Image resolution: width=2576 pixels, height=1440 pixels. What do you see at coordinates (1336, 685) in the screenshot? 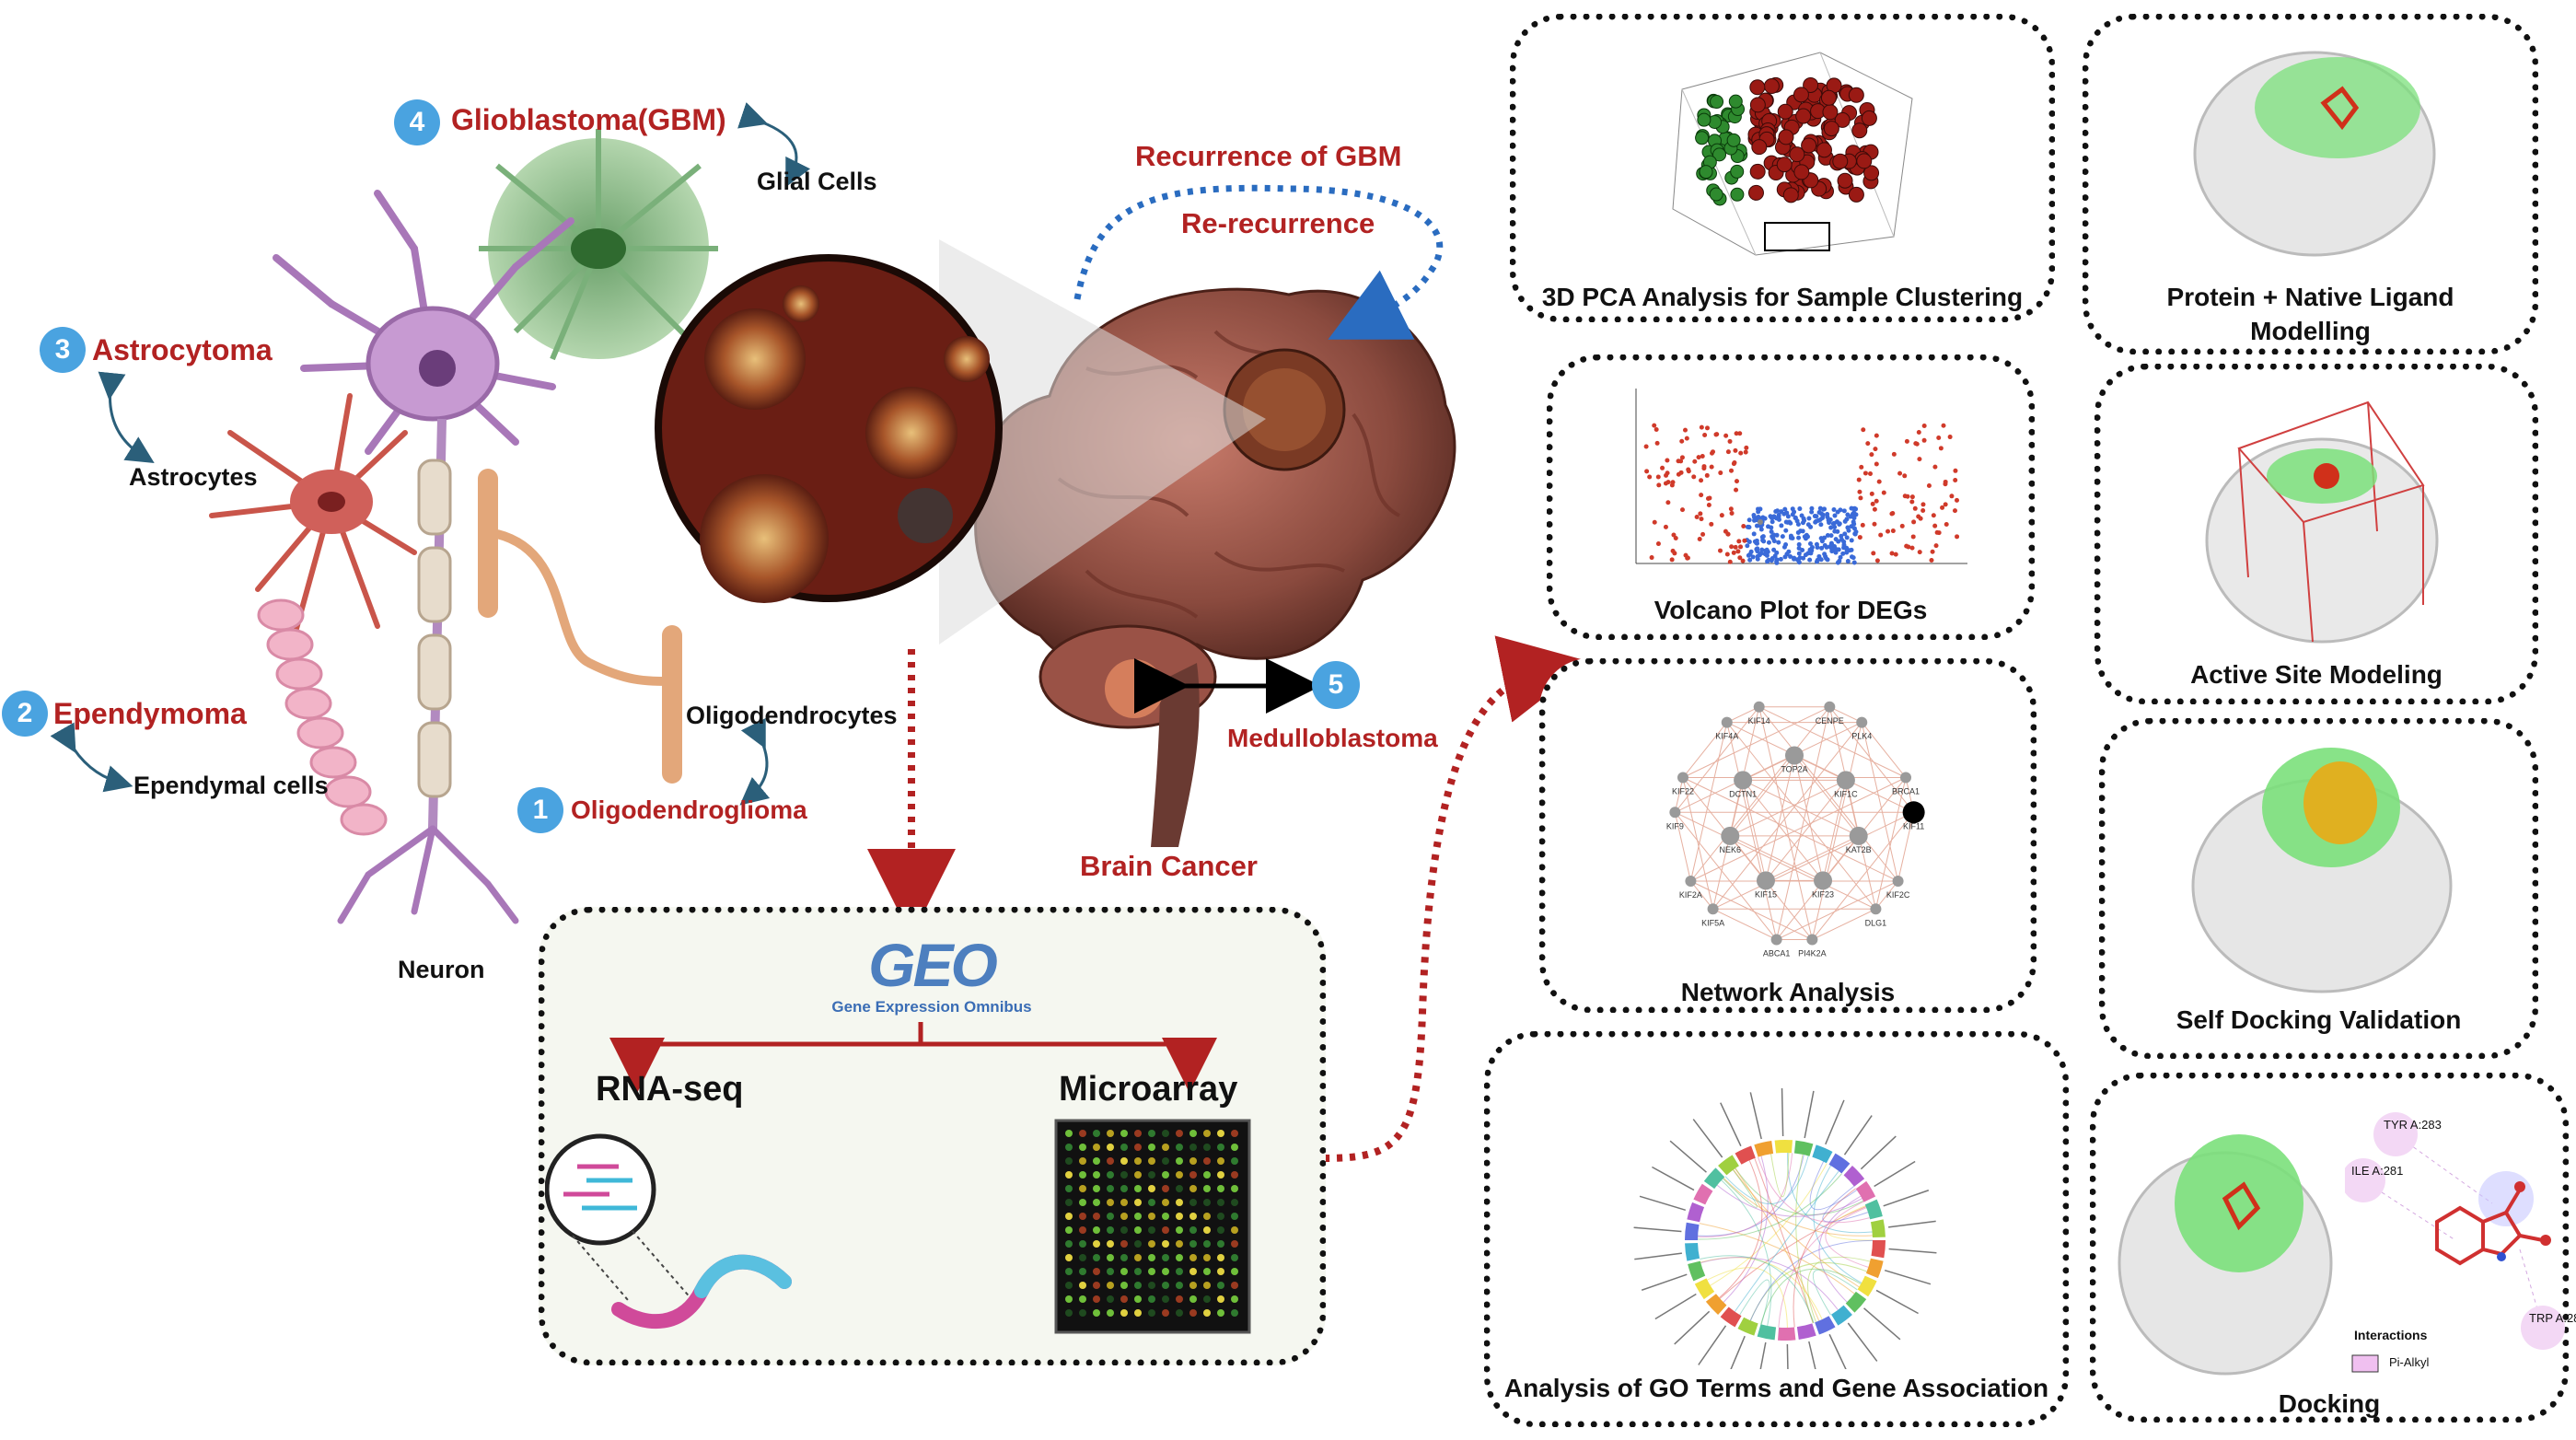
I see `badge-5: 5` at bounding box center [1336, 685].